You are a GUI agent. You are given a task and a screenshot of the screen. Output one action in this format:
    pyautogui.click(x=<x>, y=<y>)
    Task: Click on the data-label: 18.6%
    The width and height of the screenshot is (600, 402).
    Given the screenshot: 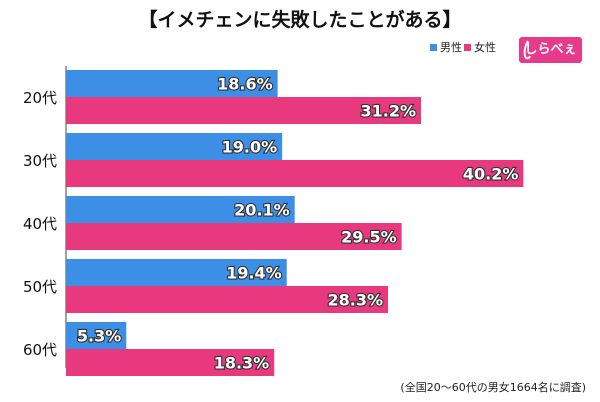 What is the action you would take?
    pyautogui.click(x=245, y=84)
    